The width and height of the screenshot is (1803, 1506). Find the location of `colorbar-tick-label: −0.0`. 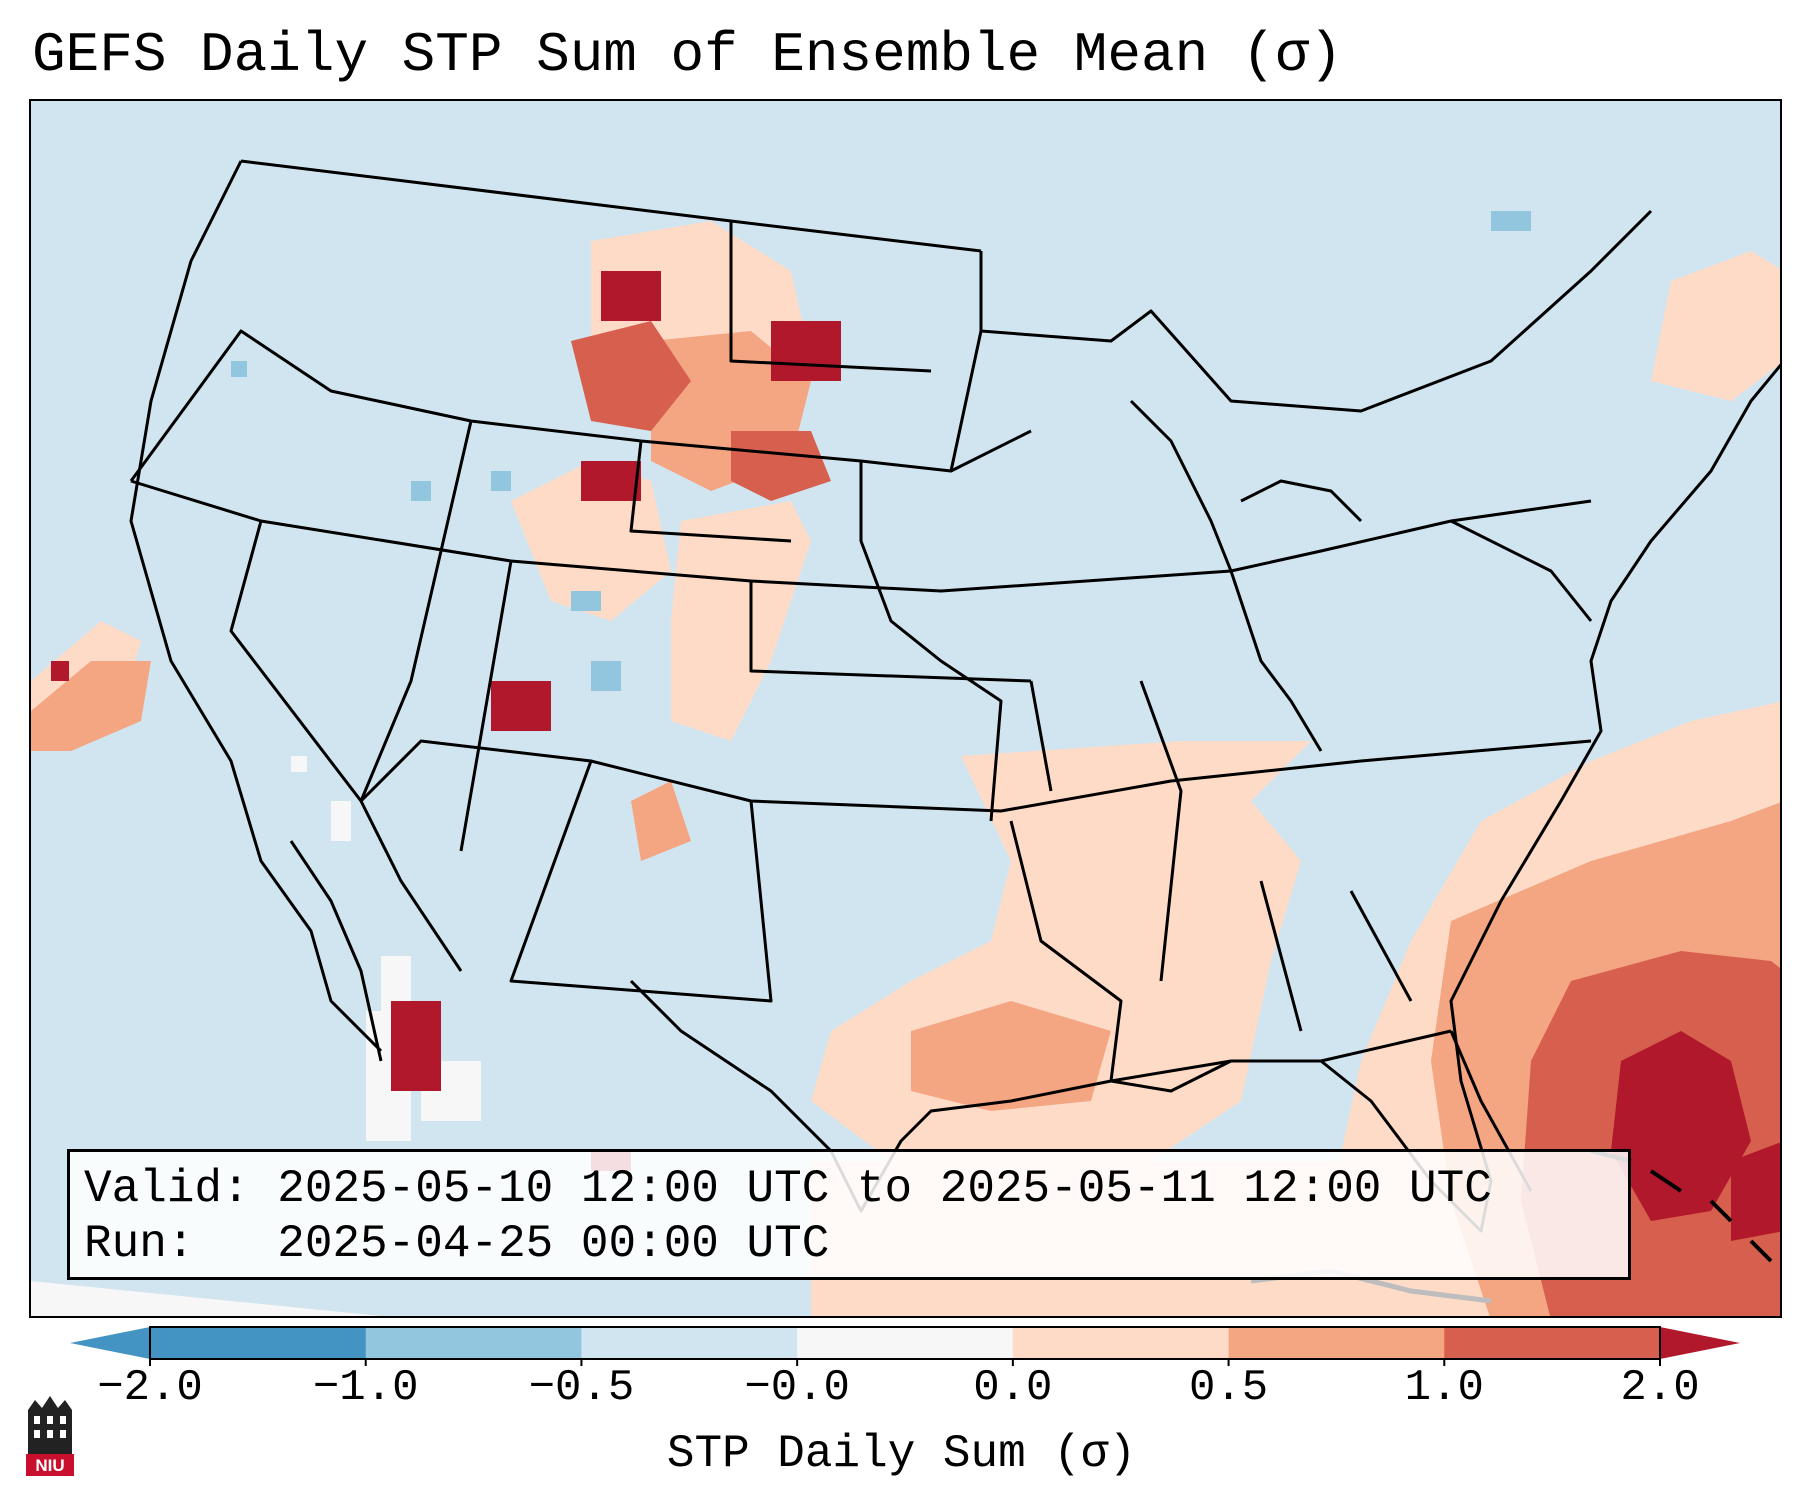

colorbar-tick-label: −0.0 is located at coordinates (797, 1388).